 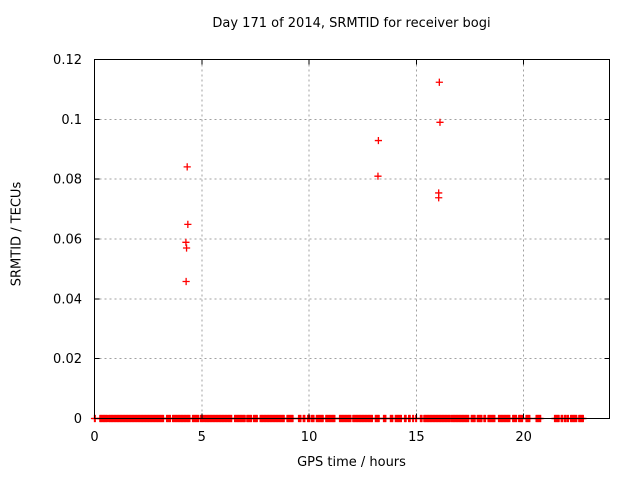 I want to click on x-tick-labels: 0 5 10 15 20, so click(x=311, y=437).